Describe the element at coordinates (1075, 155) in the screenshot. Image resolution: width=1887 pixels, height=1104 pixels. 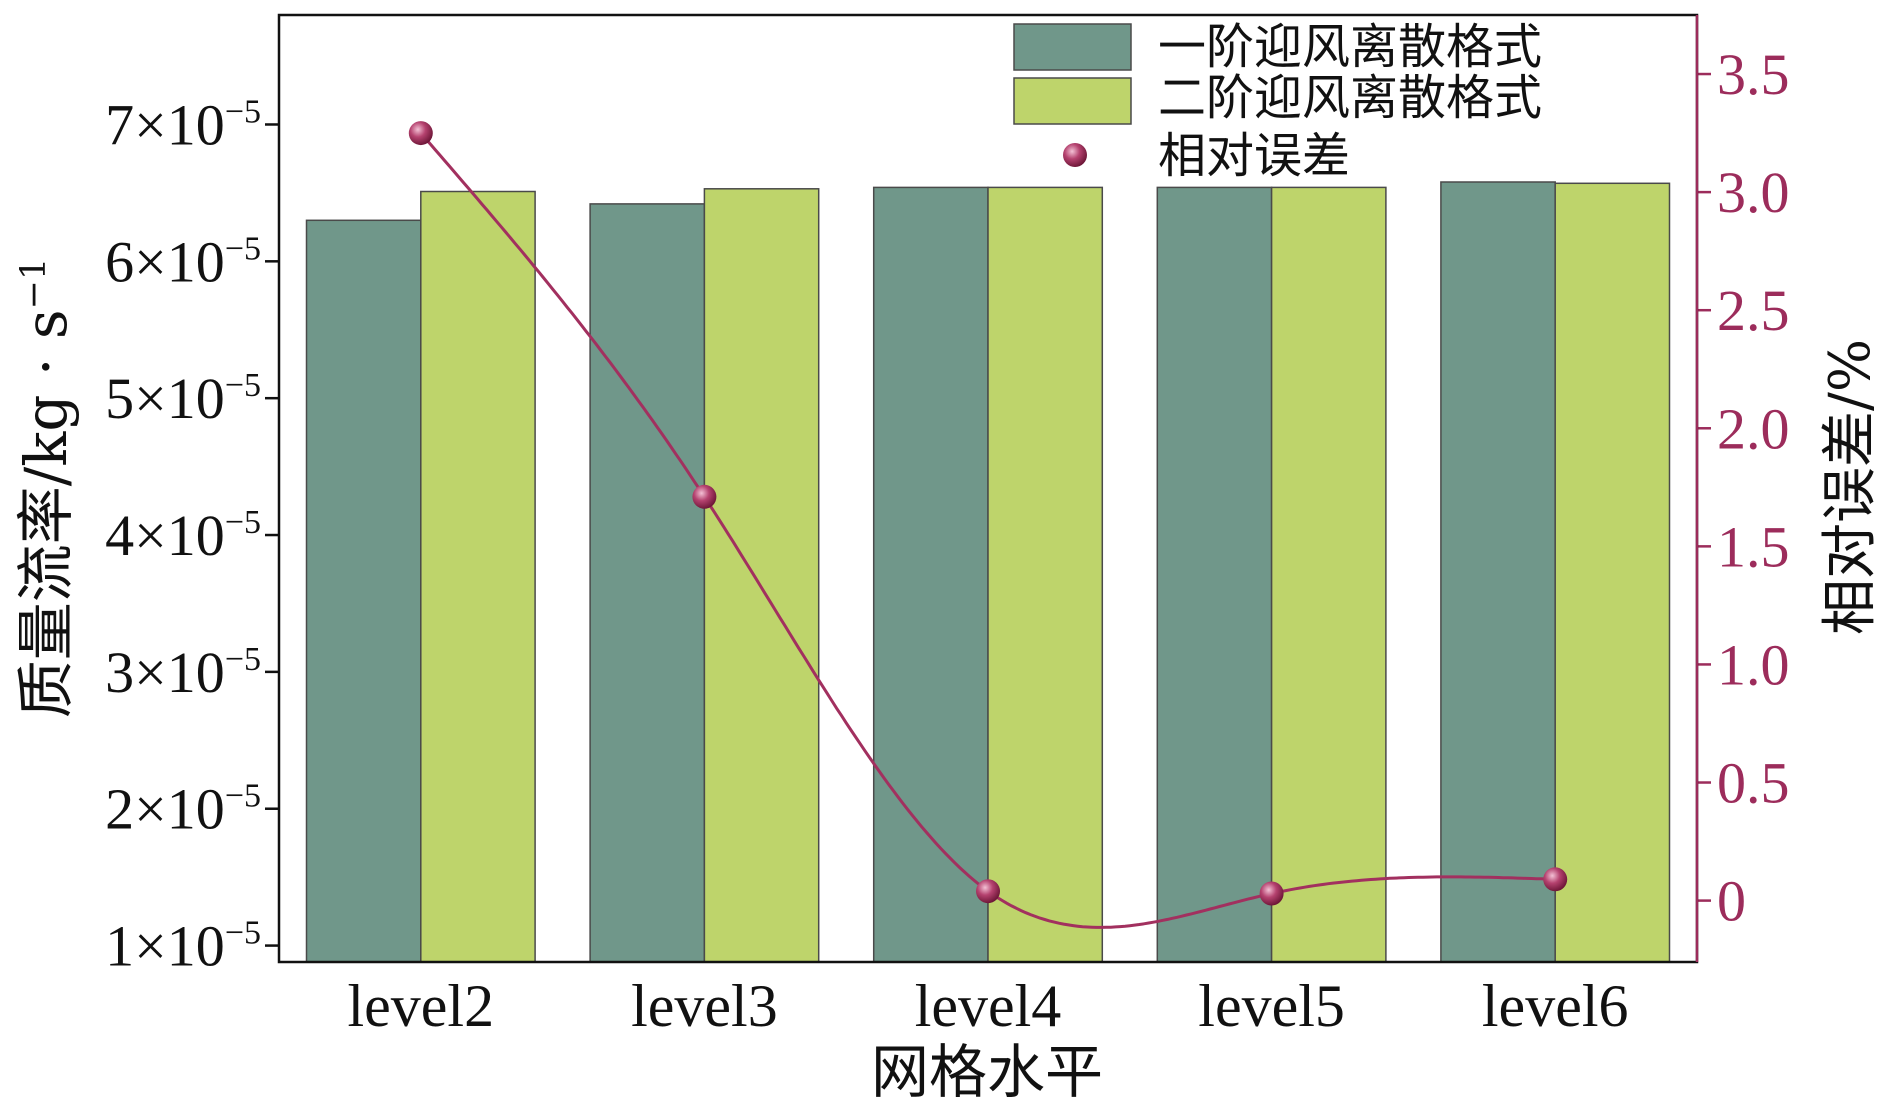
I see `legend-marker-relative-error` at that location.